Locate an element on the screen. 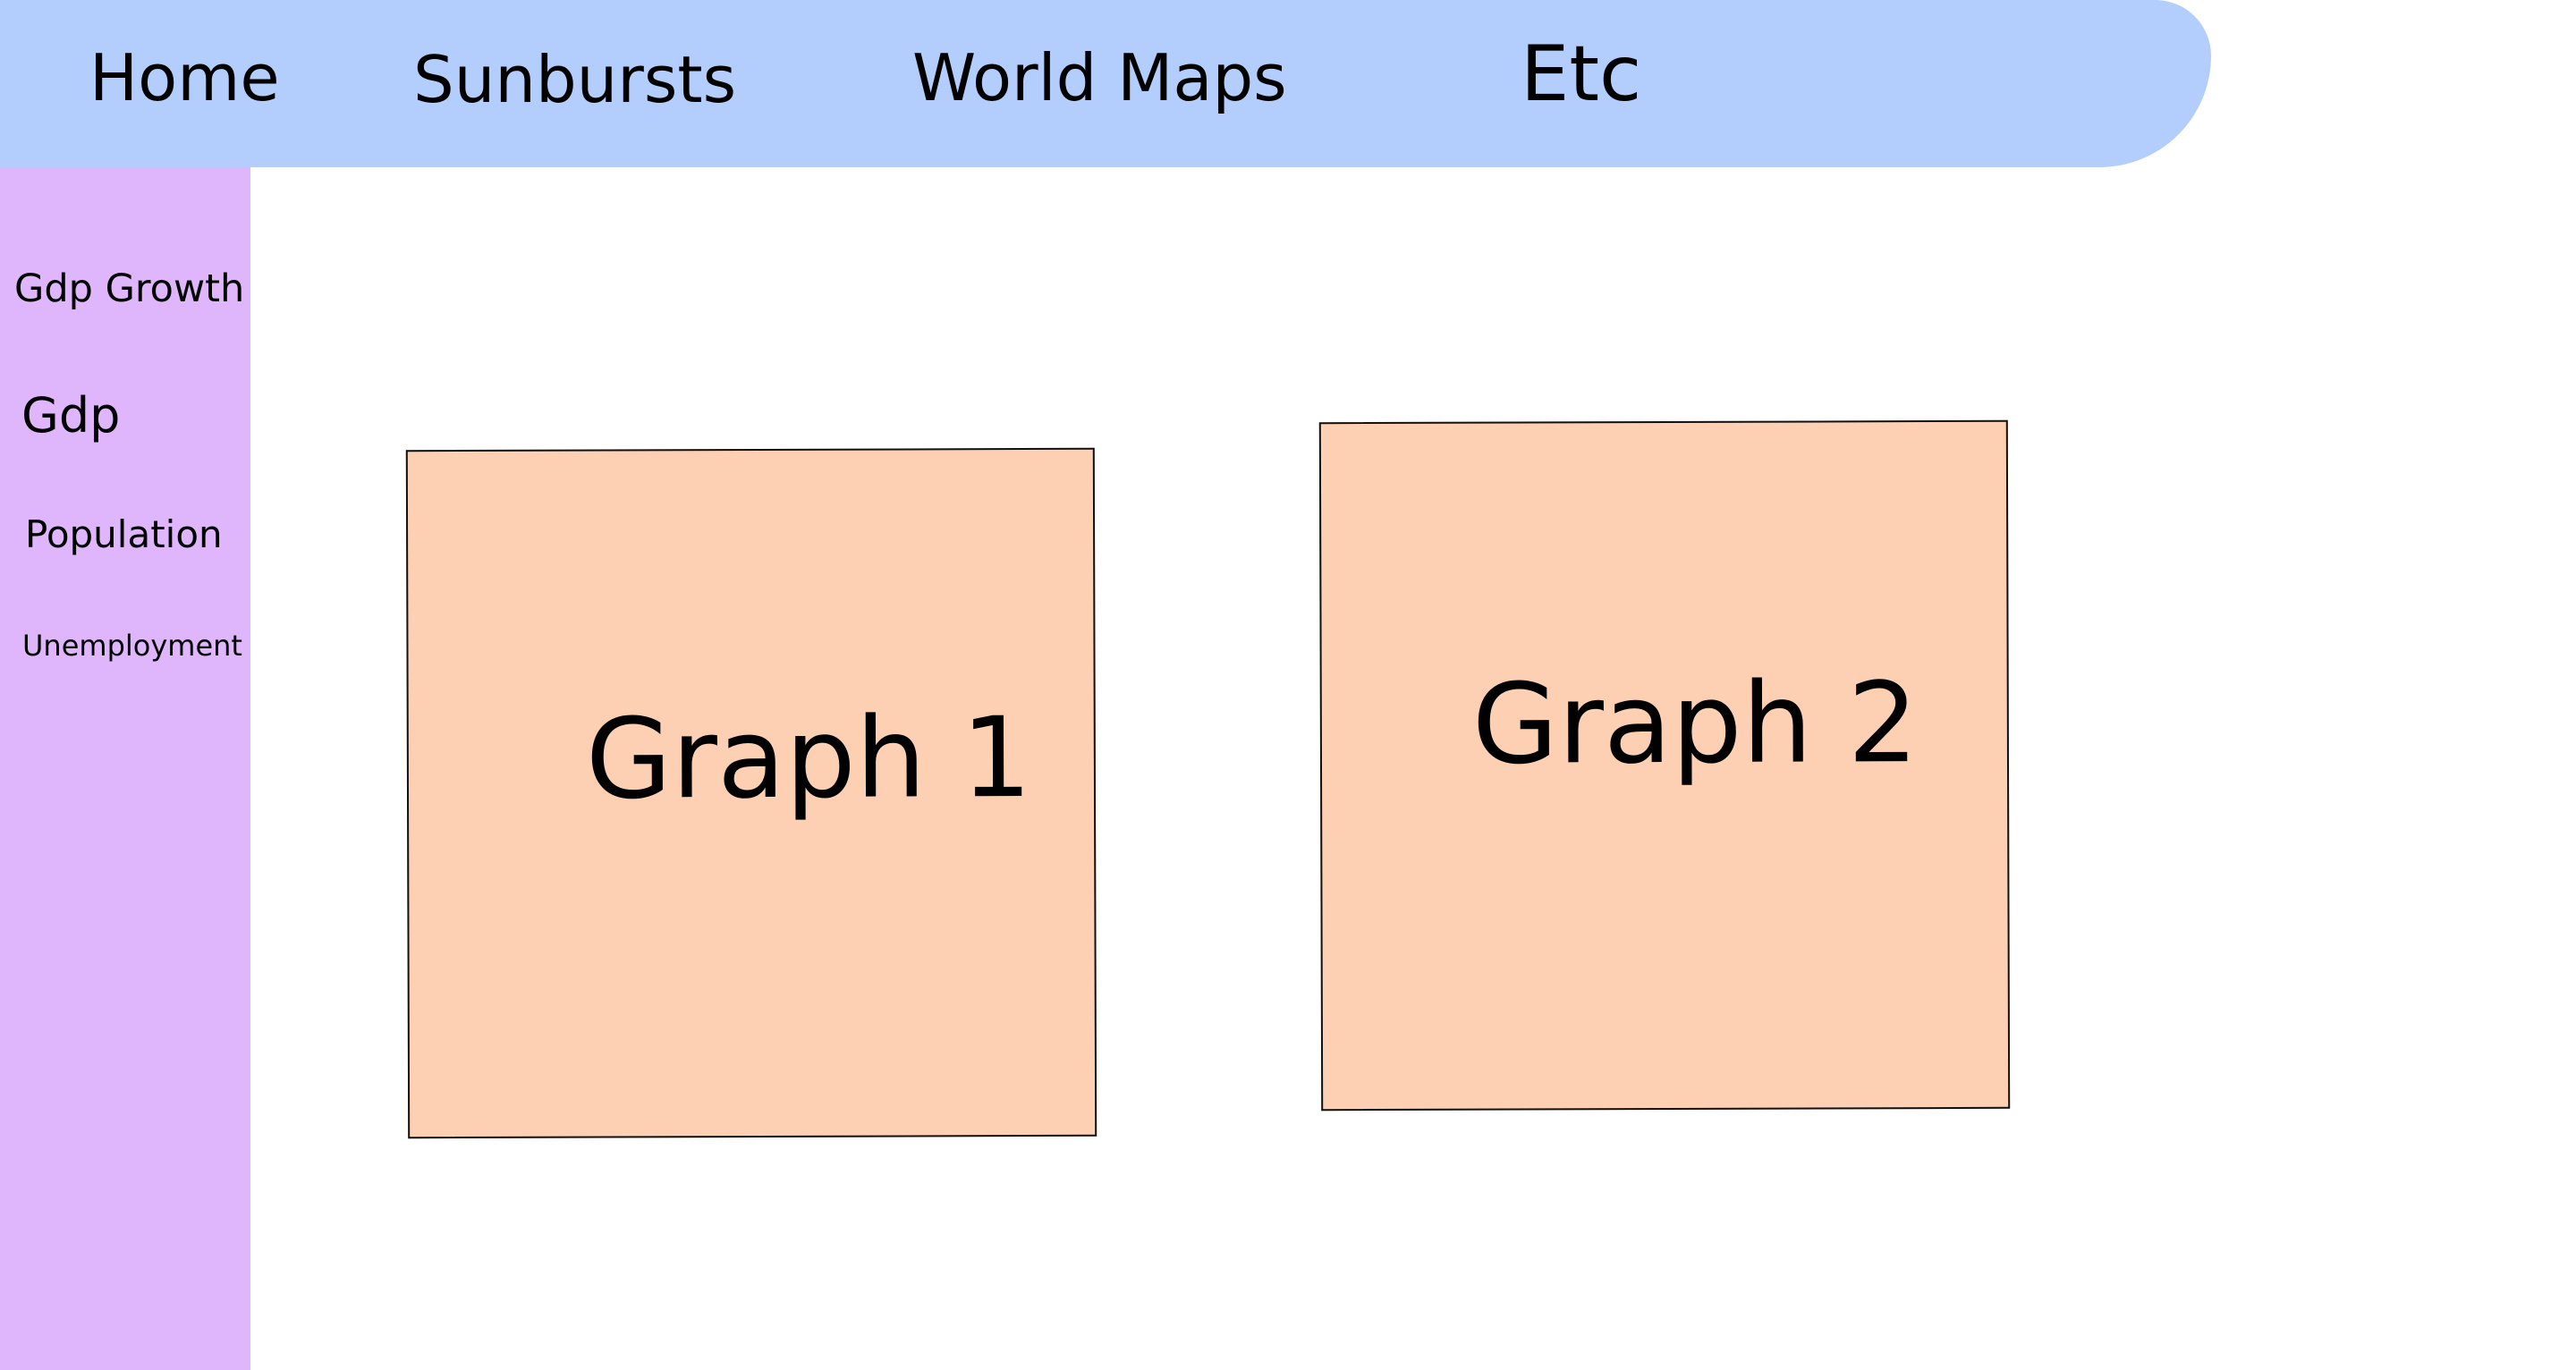  sidebar-item-unemployment: Unemployment is located at coordinates (132, 646).